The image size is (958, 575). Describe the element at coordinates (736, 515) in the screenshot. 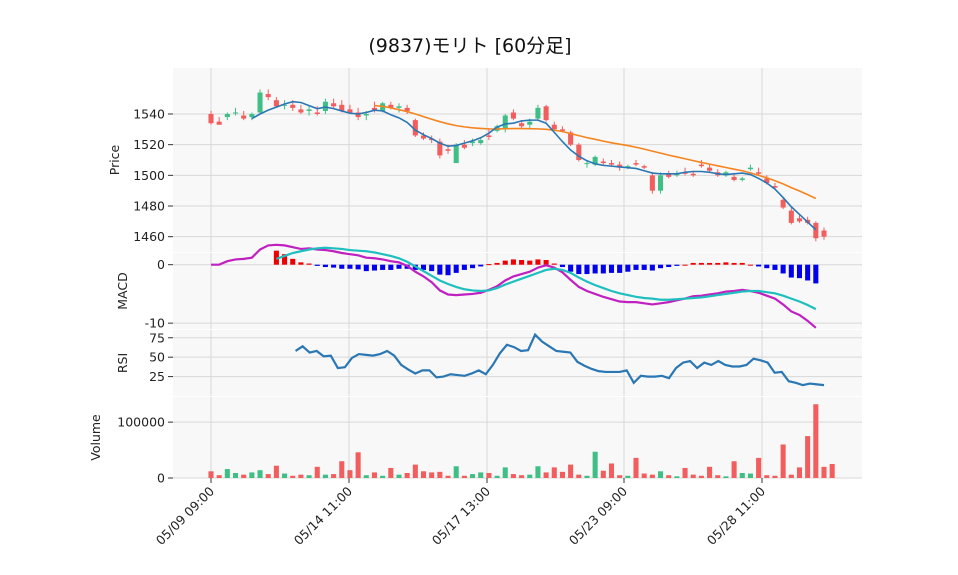

I see `xtick-label: 05/28 11:00` at that location.